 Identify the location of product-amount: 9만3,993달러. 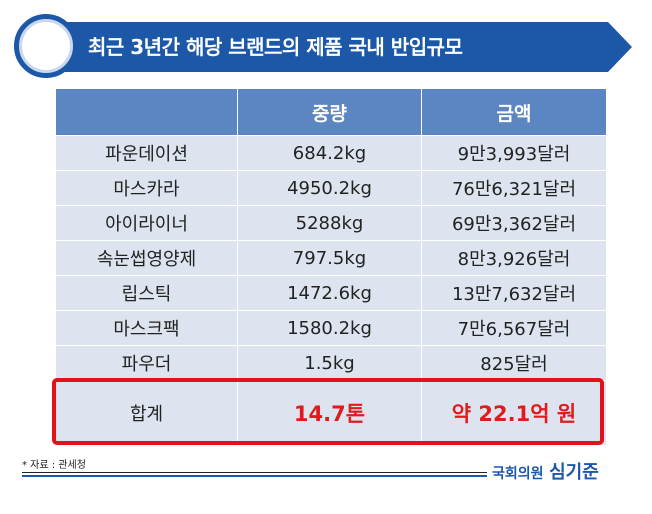
(514, 153).